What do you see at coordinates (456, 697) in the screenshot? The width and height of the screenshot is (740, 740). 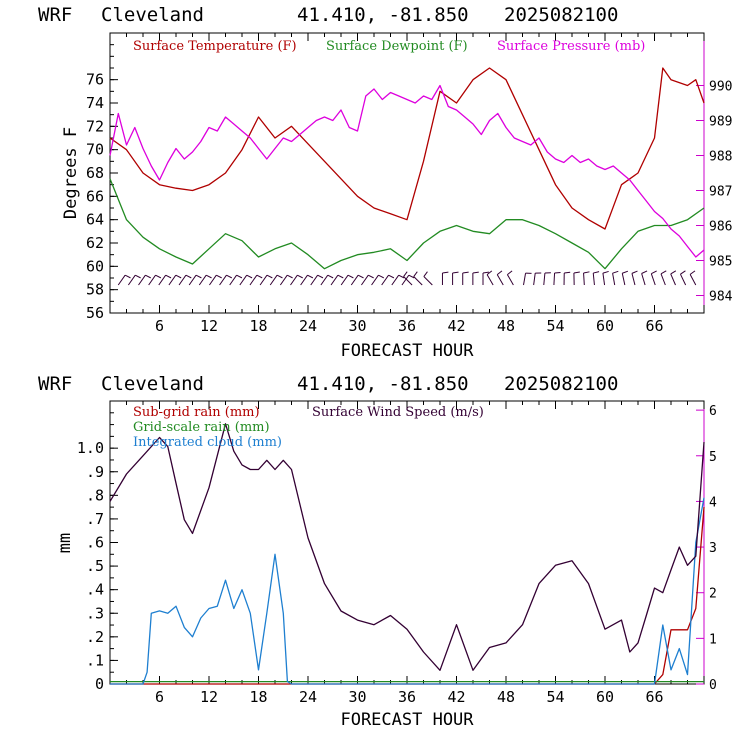 I see `x-tick-label: 42` at bounding box center [456, 697].